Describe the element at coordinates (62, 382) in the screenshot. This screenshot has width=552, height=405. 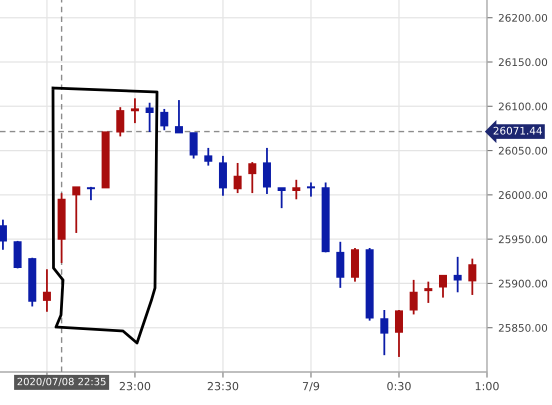
I see `ref-line-label: 2020/07/08 22:35` at that location.